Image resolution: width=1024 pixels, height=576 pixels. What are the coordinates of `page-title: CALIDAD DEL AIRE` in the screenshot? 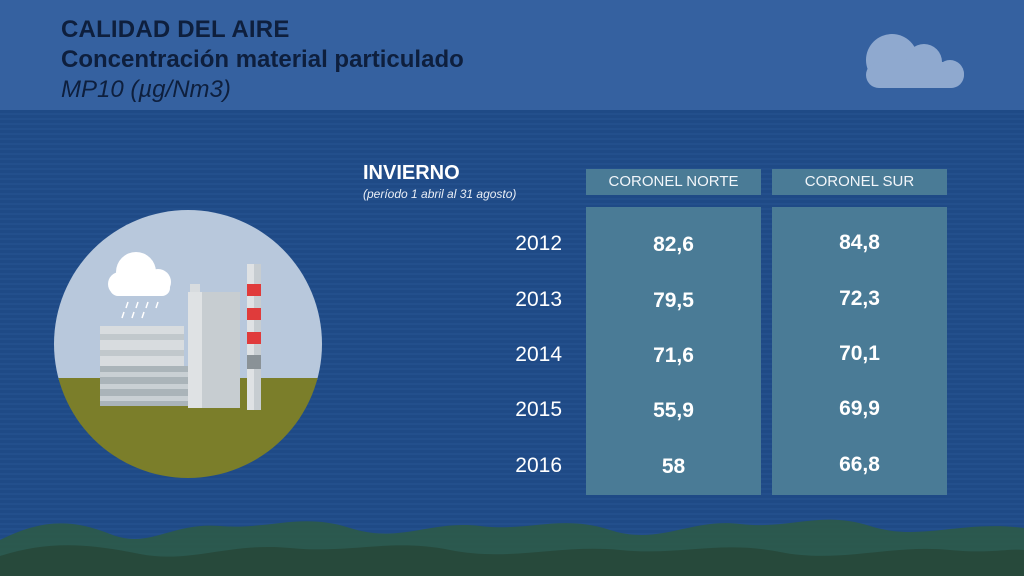 It's located at (175, 29).